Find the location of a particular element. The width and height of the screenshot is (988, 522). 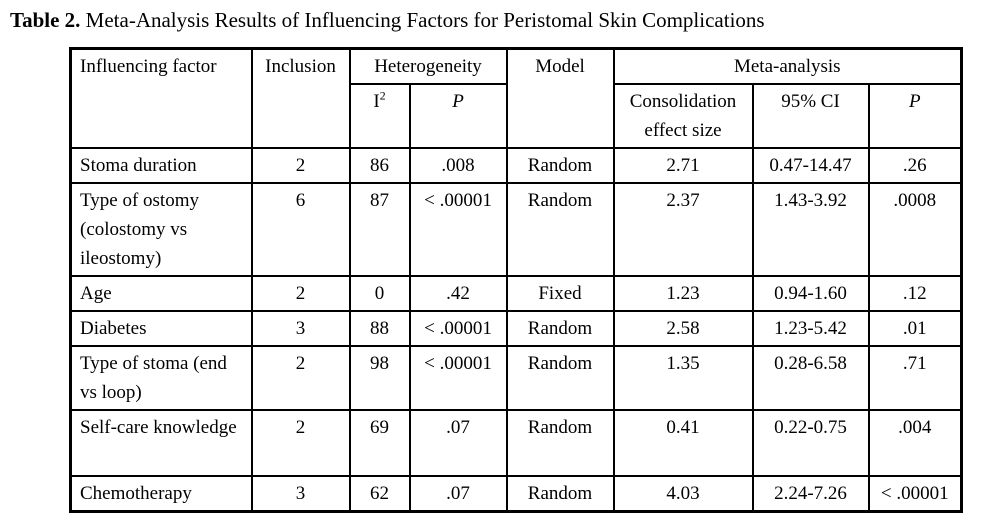

cell-het-p: .42 is located at coordinates (458, 293).